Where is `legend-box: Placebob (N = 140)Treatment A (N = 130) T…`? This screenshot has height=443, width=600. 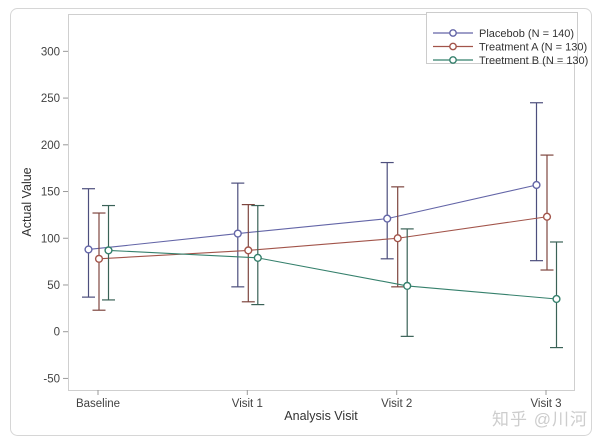 legend-box: Placebob (N = 140)Treatment A (N = 130) T… is located at coordinates (507, 39).